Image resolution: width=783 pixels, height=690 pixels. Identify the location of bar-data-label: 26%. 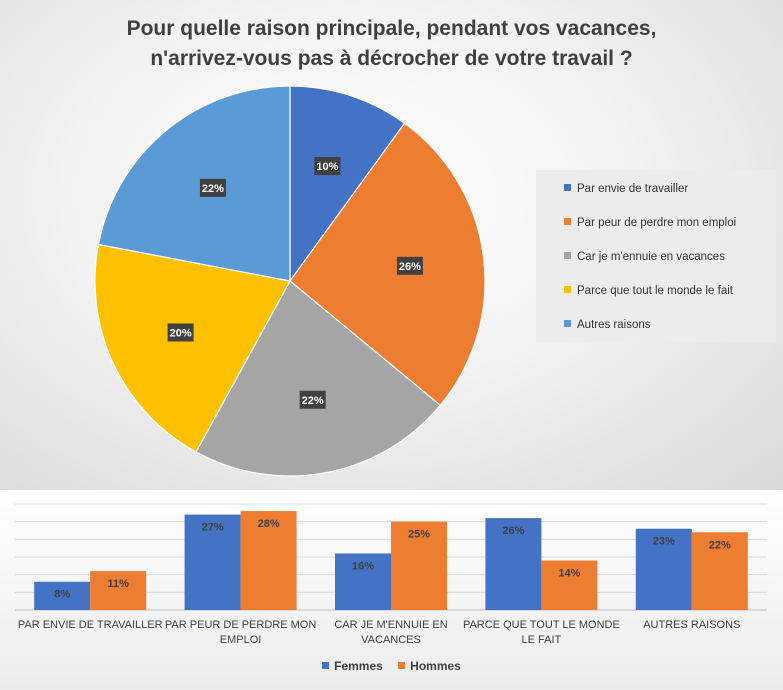
(513, 531).